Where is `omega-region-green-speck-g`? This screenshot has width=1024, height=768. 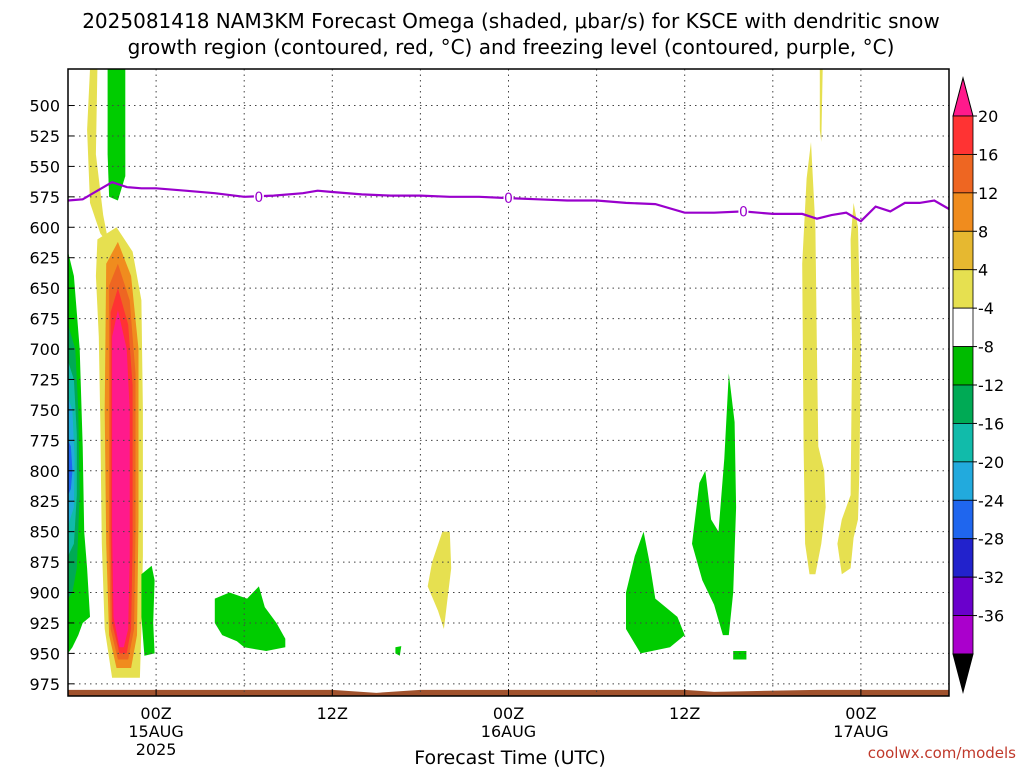 omega-region-green-speck-g is located at coordinates (740, 655).